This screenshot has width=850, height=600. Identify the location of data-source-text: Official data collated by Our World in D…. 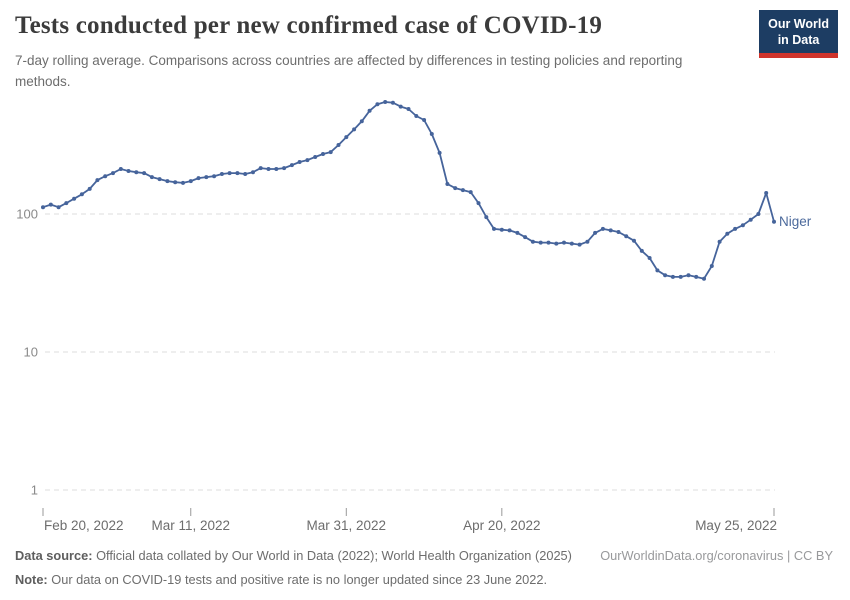
(332, 555).